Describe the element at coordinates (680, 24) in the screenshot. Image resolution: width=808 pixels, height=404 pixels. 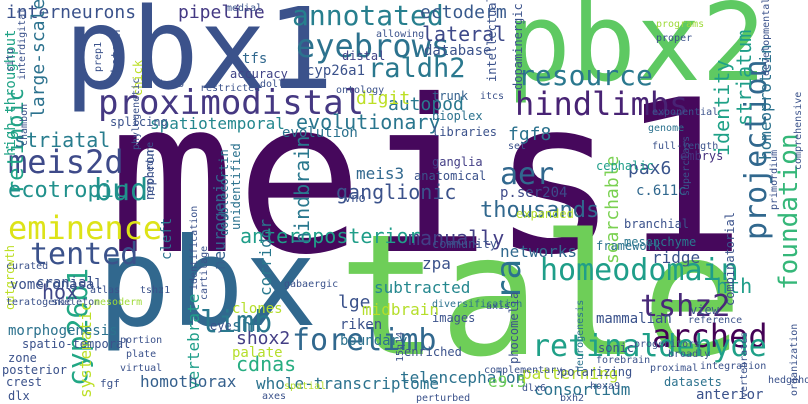
I see `cloud-word: programs` at that location.